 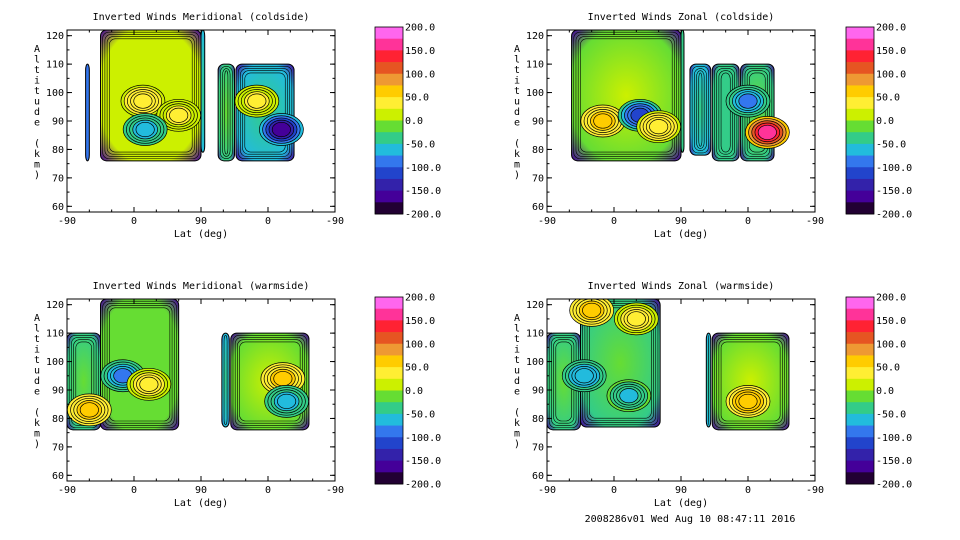 What do you see at coordinates (423, 438) in the screenshot?
I see `colorbar-tick-label: -100.0` at bounding box center [423, 438].